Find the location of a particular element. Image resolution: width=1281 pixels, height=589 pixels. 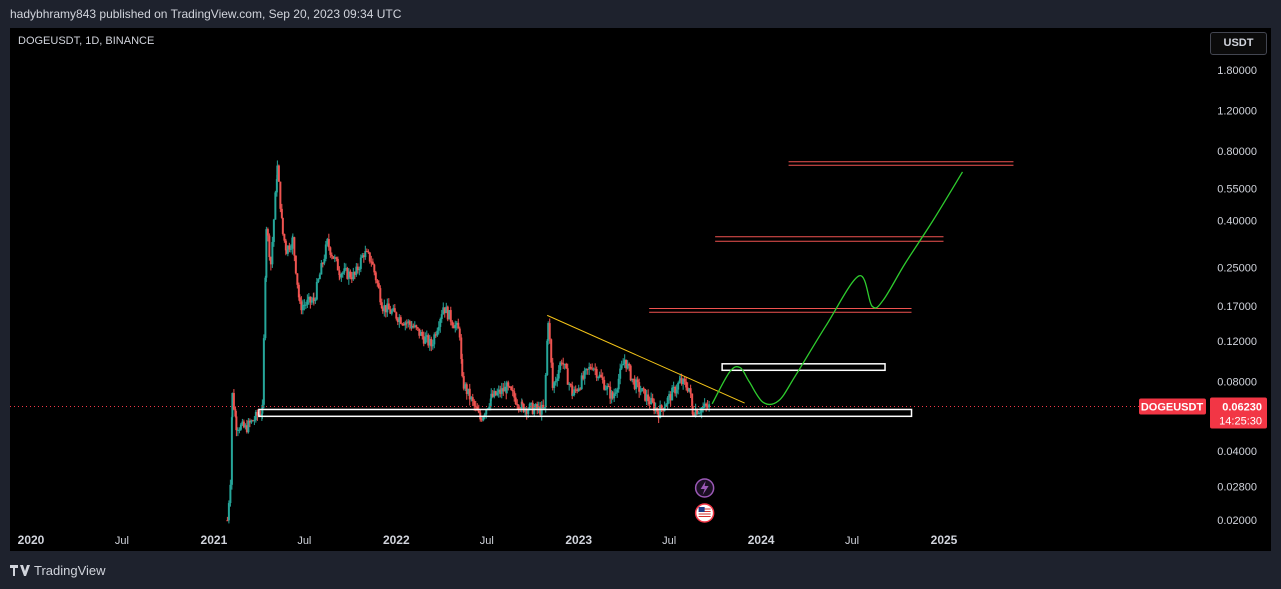

price-tick-label: 0.02000 is located at coordinates (1237, 521).